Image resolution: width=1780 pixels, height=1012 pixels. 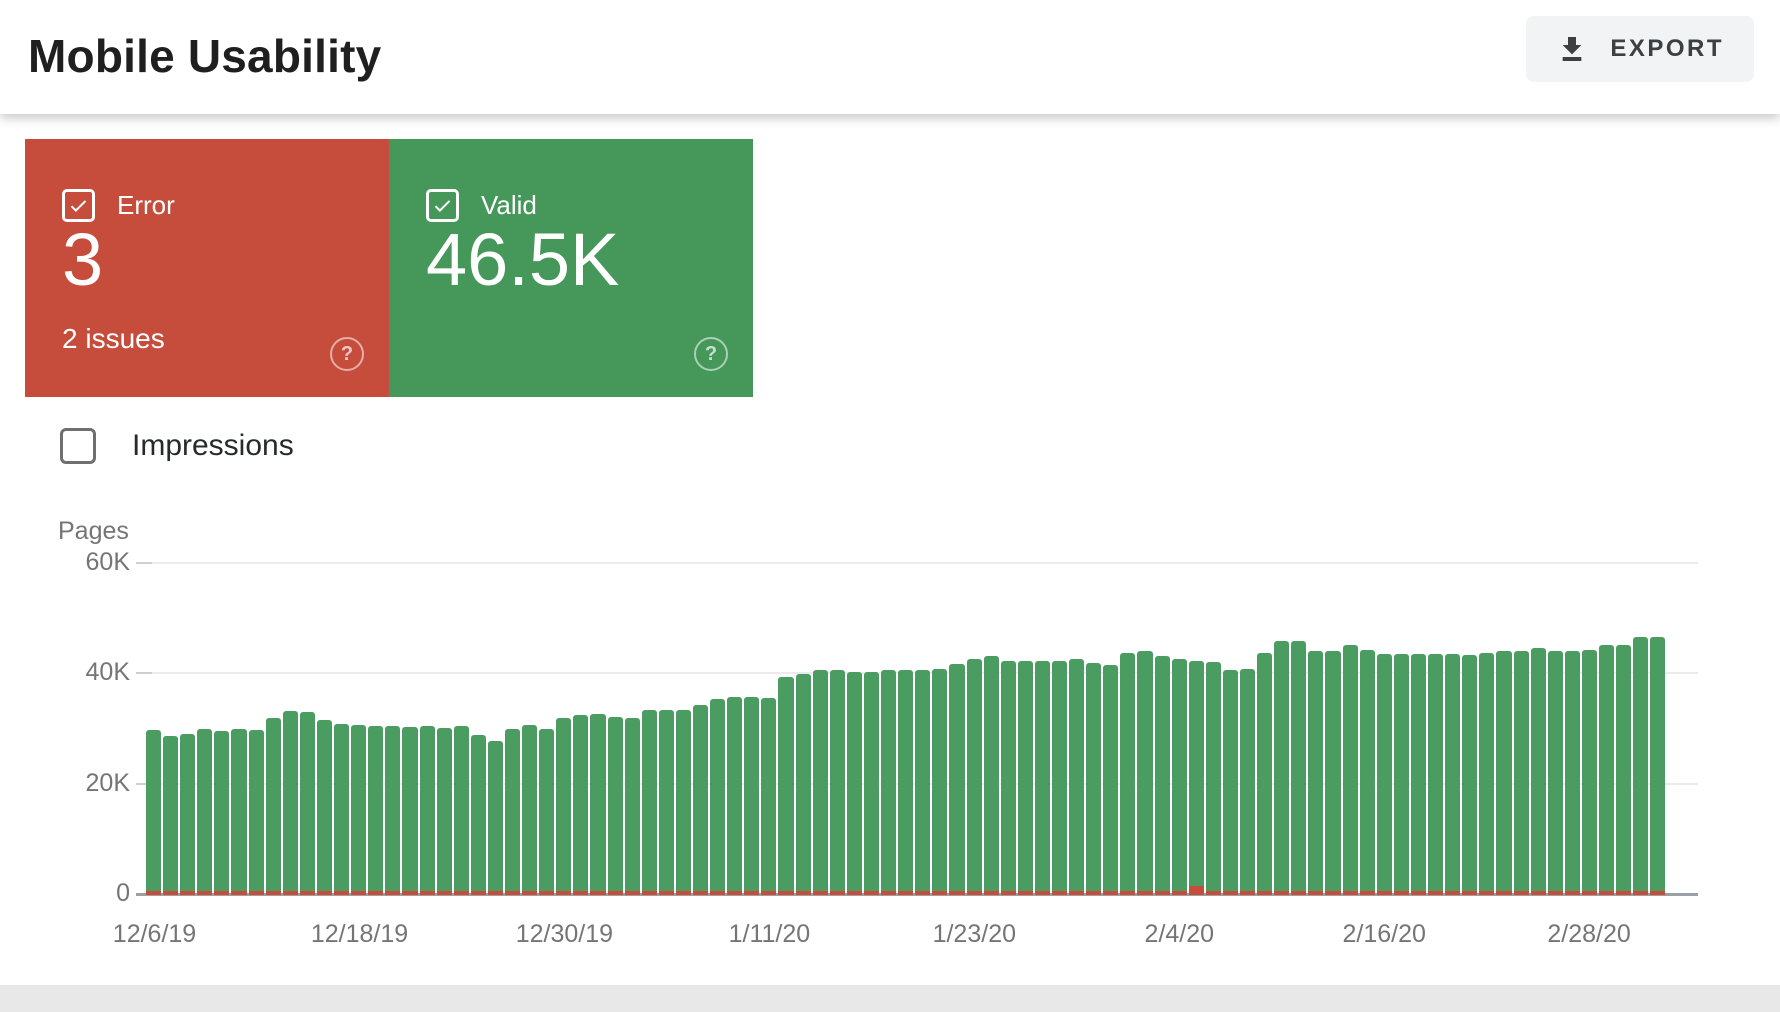 What do you see at coordinates (123, 893) in the screenshot?
I see `y-tick-0: 0` at bounding box center [123, 893].